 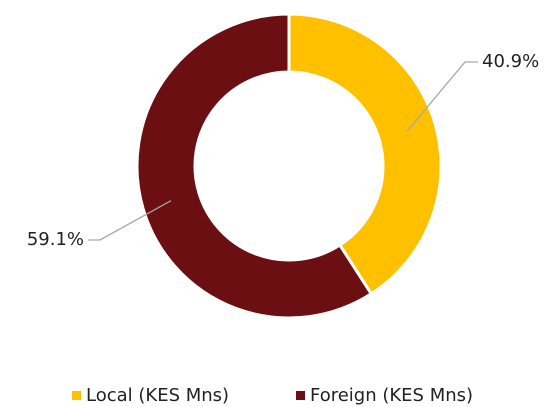 What do you see at coordinates (391, 395) in the screenshot?
I see `legend-label: Foreign (KES Mns)` at bounding box center [391, 395].